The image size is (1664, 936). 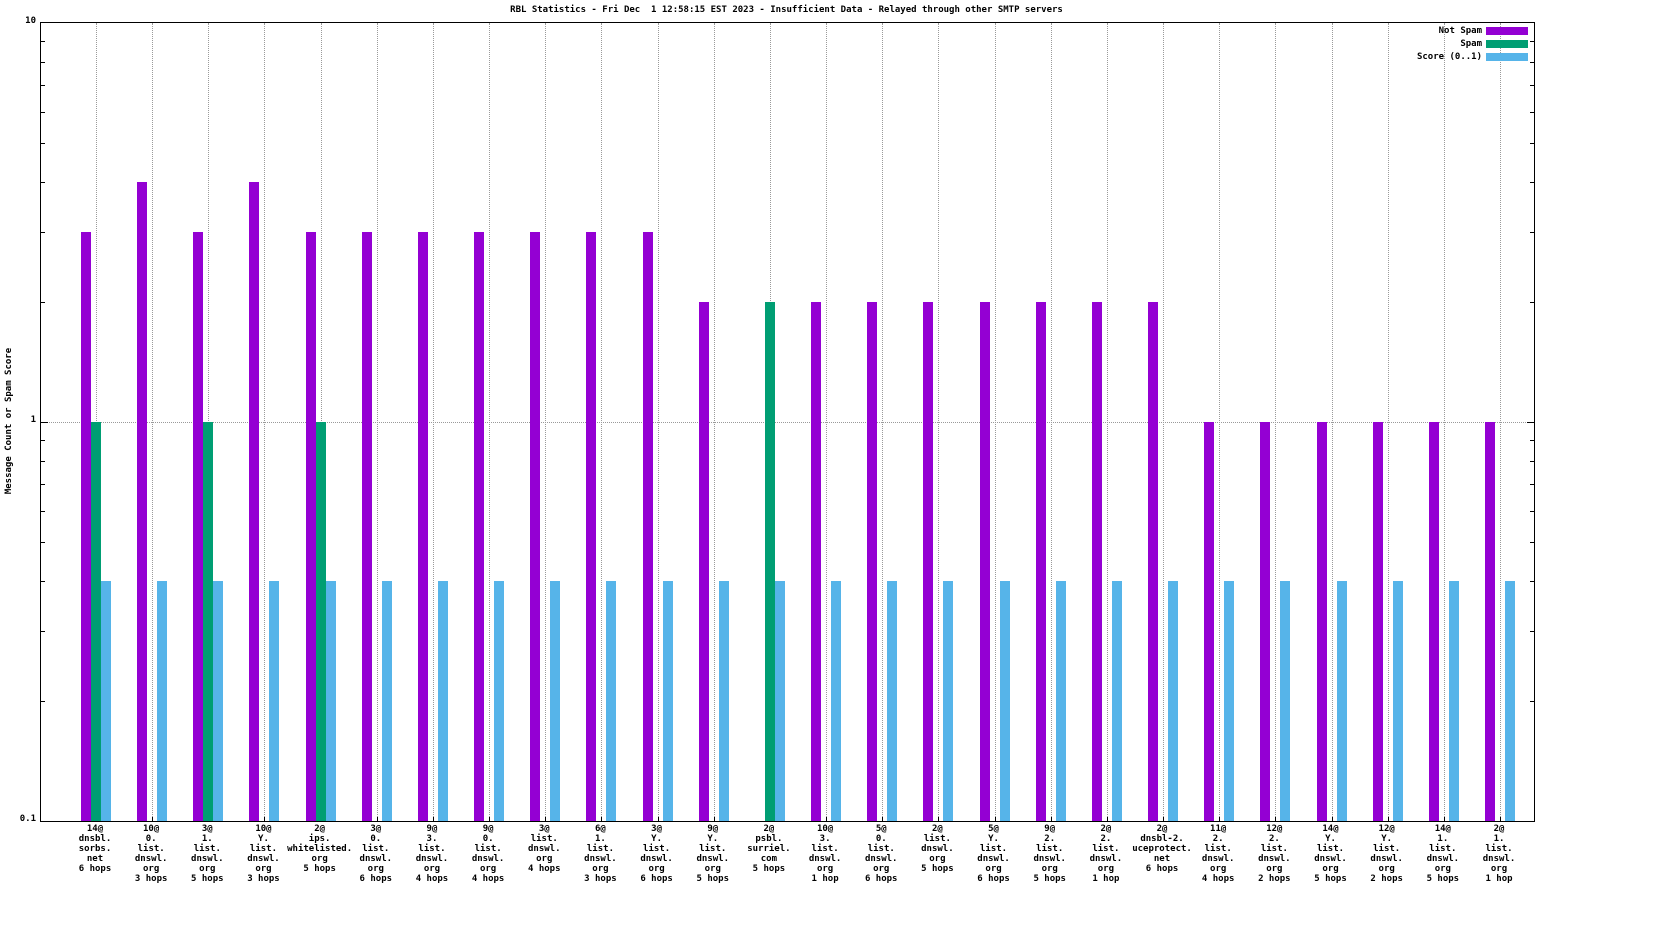 I want to click on y-tick-label: 0.1, so click(x=27, y=819).